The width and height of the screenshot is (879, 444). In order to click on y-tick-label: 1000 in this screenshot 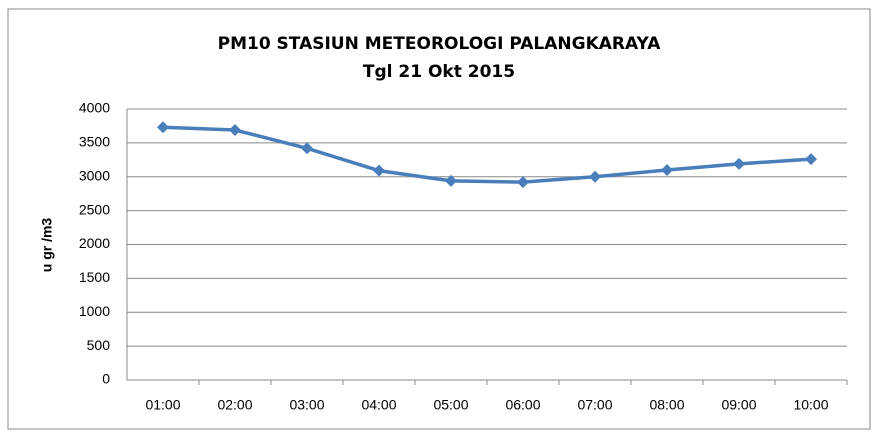, I will do `click(94, 311)`.